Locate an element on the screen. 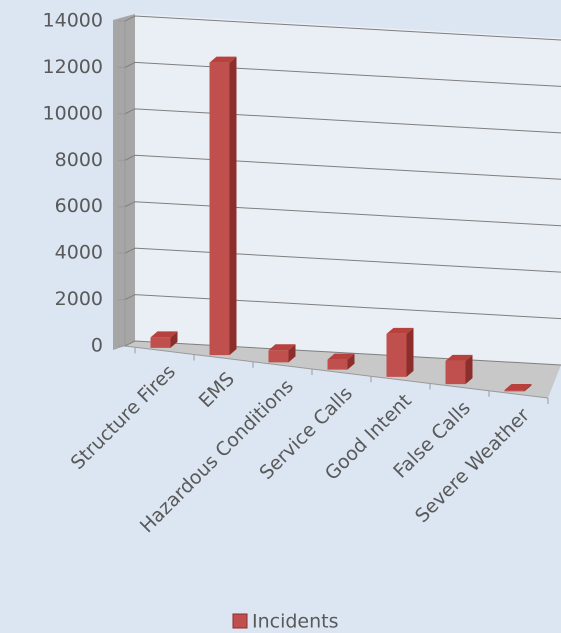 This screenshot has height=633, width=561. legend-swatch is located at coordinates (240, 621).